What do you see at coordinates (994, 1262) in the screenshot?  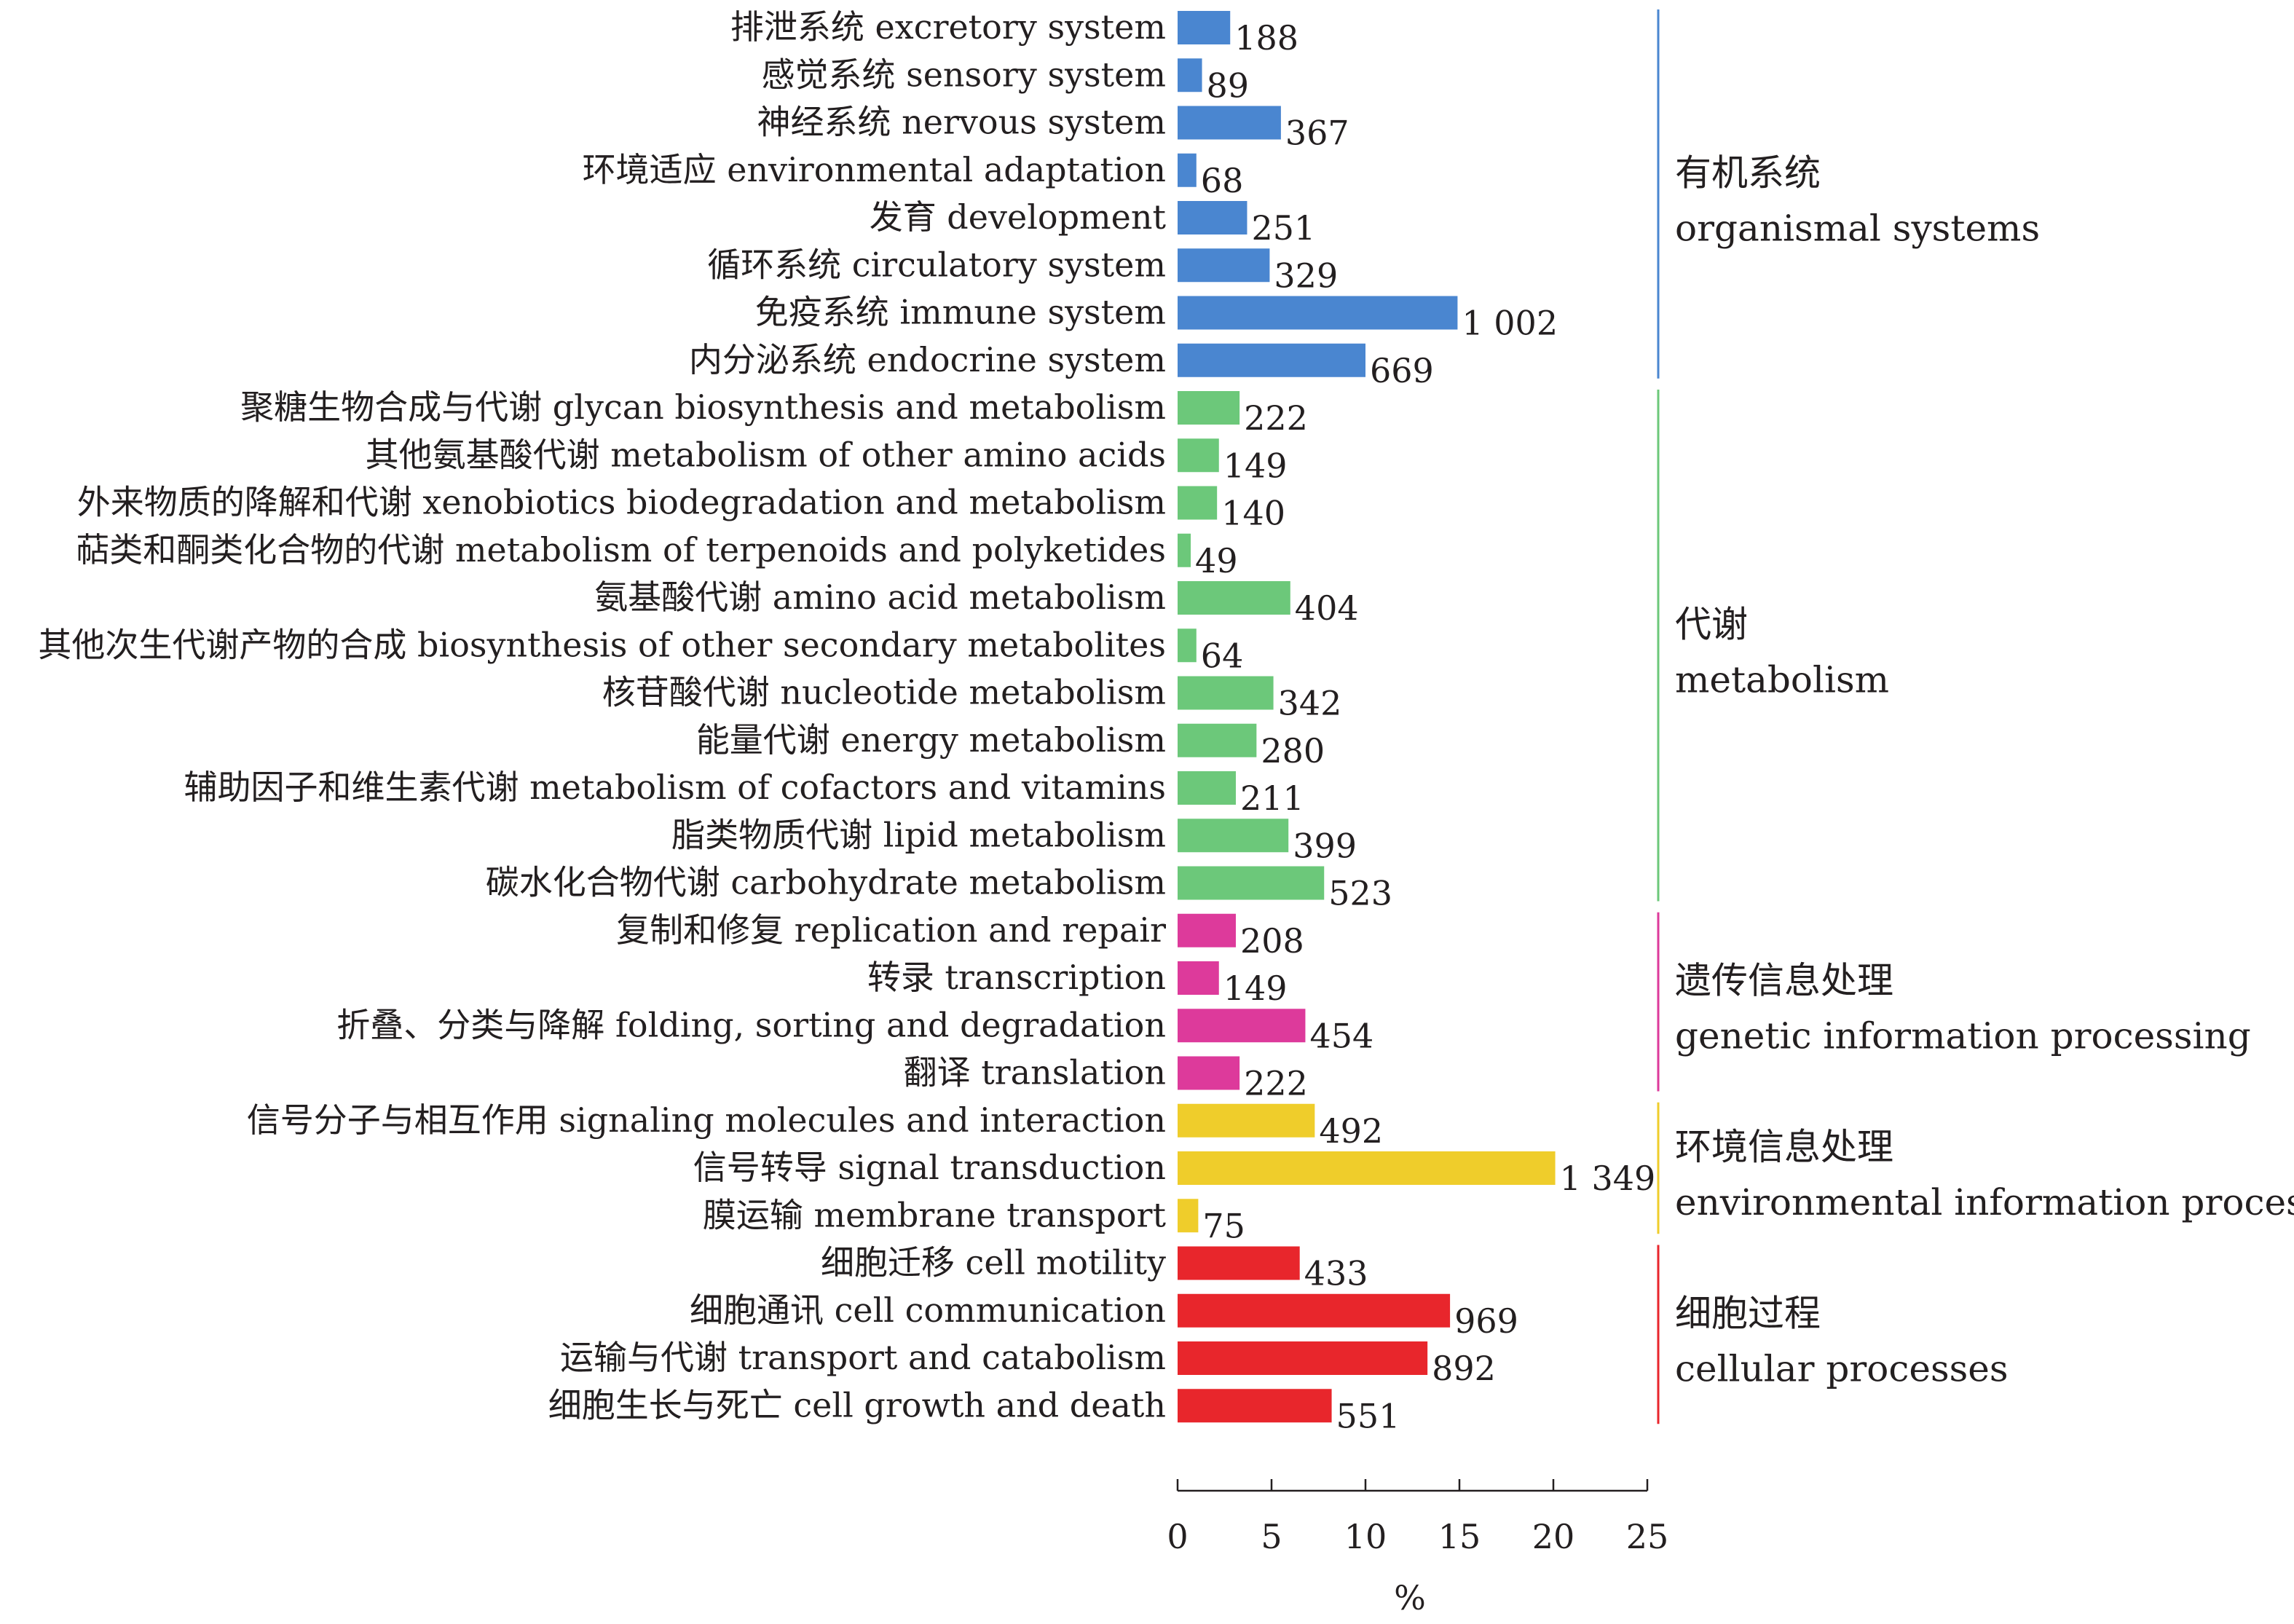 I see `category-label: 细胞迁移 cell motility` at bounding box center [994, 1262].